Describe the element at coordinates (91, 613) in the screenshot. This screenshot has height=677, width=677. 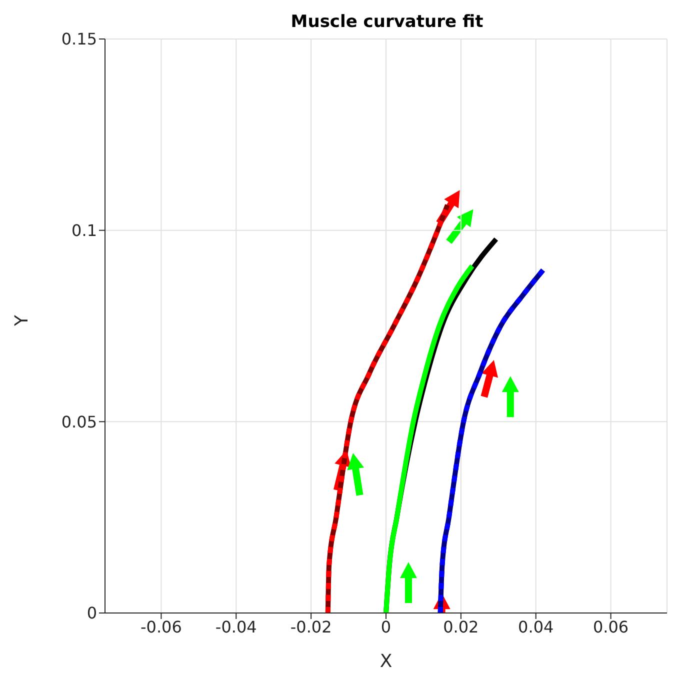
I see `y-tick-label: 0` at that location.